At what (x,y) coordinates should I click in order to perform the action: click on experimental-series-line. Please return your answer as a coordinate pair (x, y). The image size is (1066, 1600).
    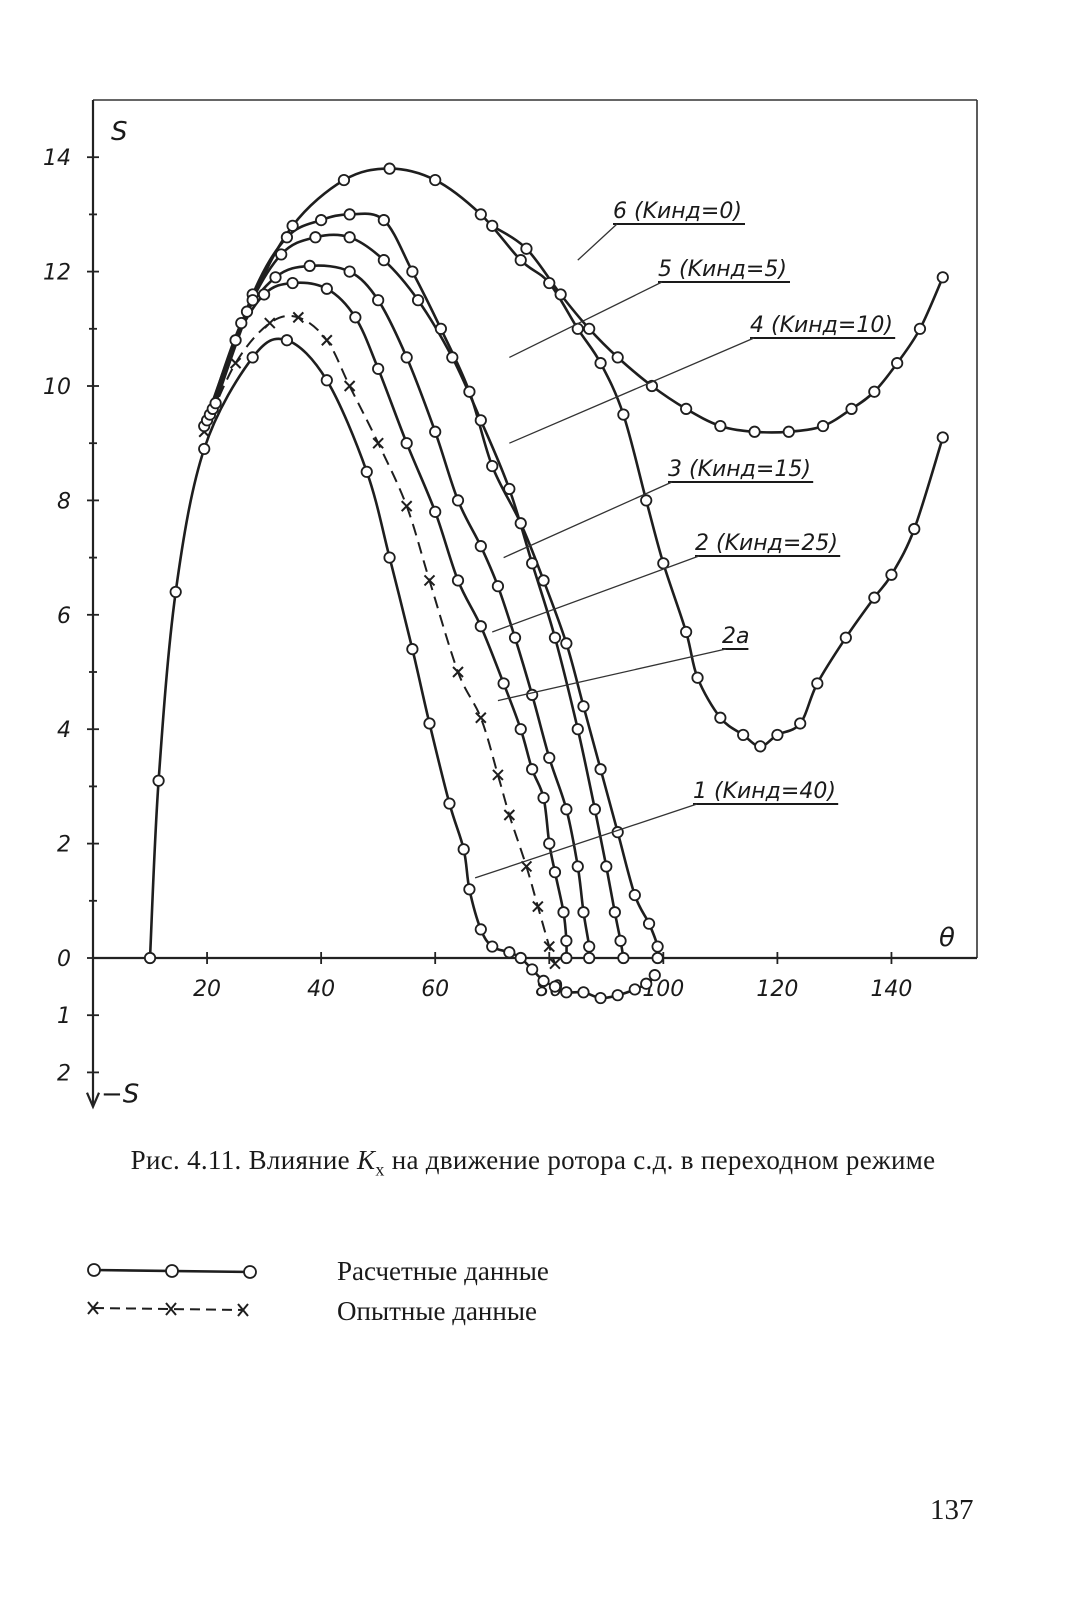
    Looking at the image, I should click on (379, 639).